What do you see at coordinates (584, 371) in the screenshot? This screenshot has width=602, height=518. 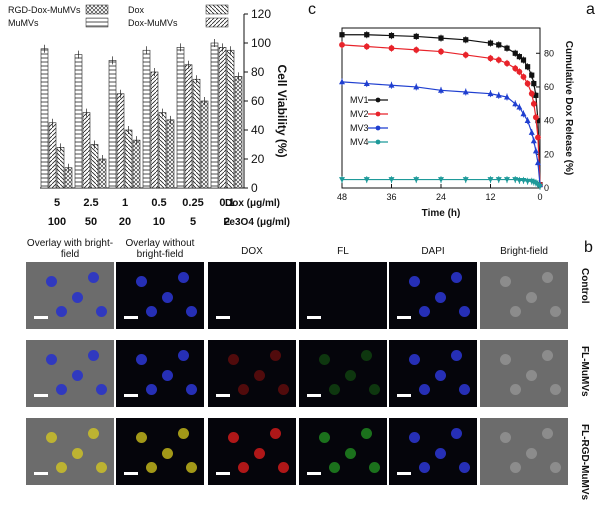 I see `row-label: FL-MuMVs` at bounding box center [584, 371].